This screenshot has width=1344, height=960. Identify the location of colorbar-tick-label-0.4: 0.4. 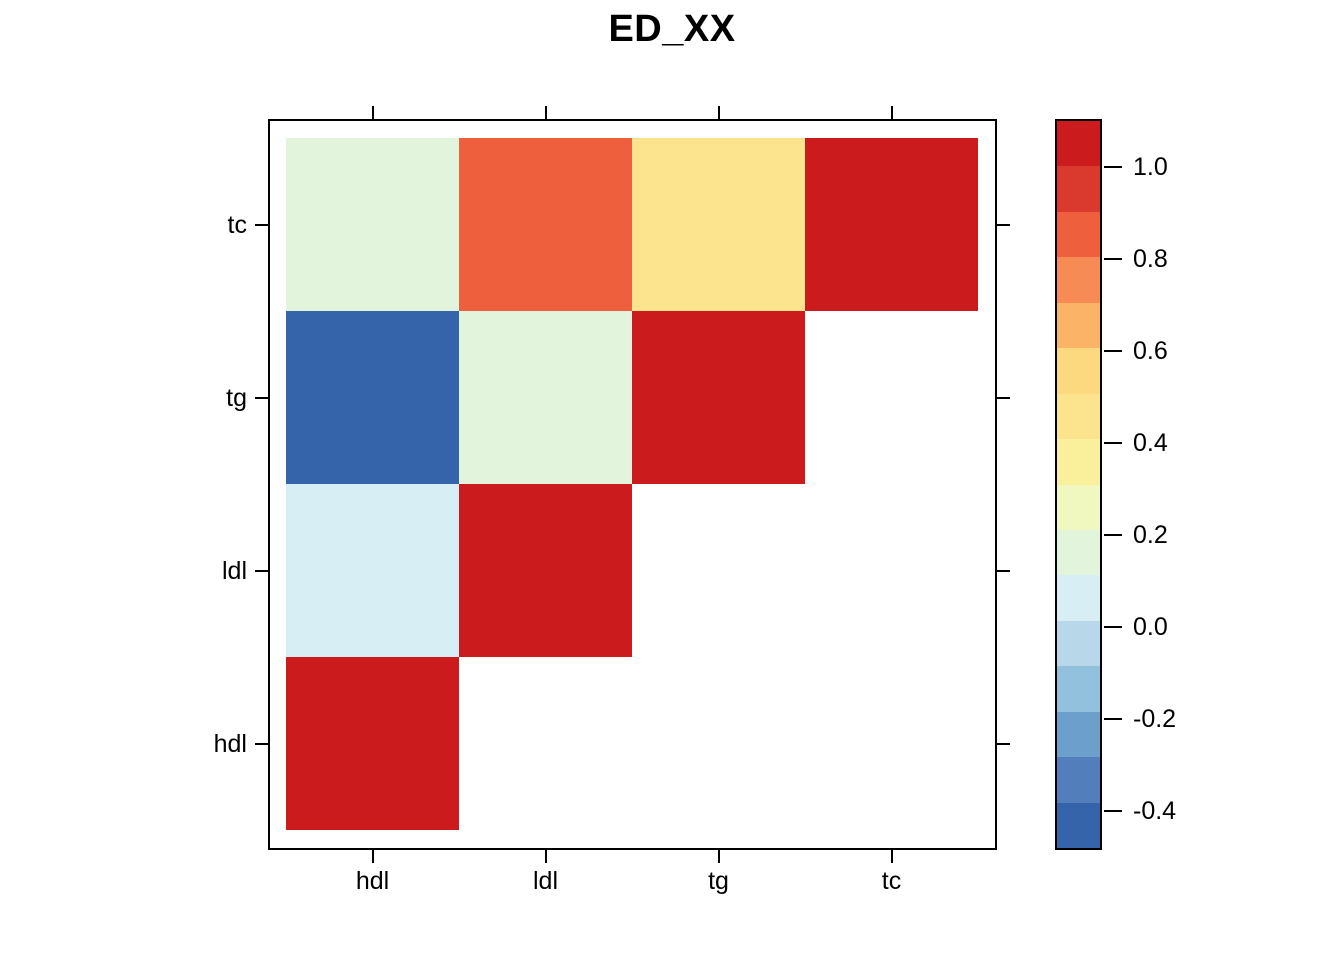
(1150, 443).